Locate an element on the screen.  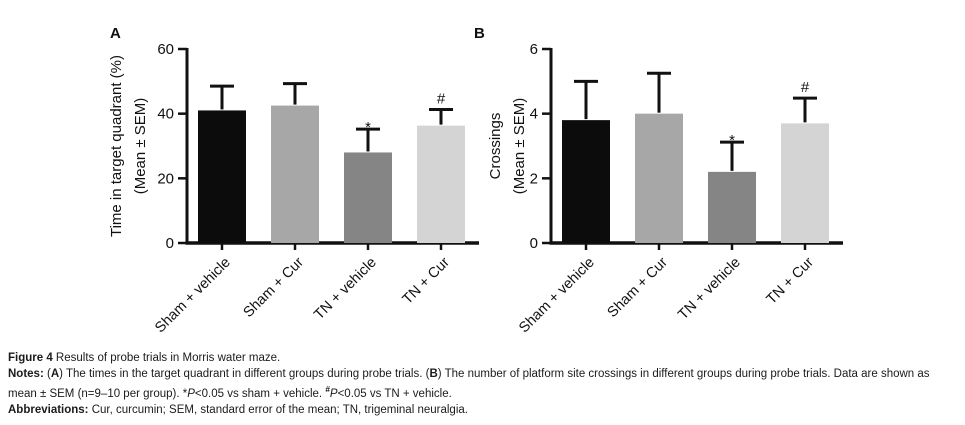
y-tick-label: 2 is located at coordinates (534, 178).